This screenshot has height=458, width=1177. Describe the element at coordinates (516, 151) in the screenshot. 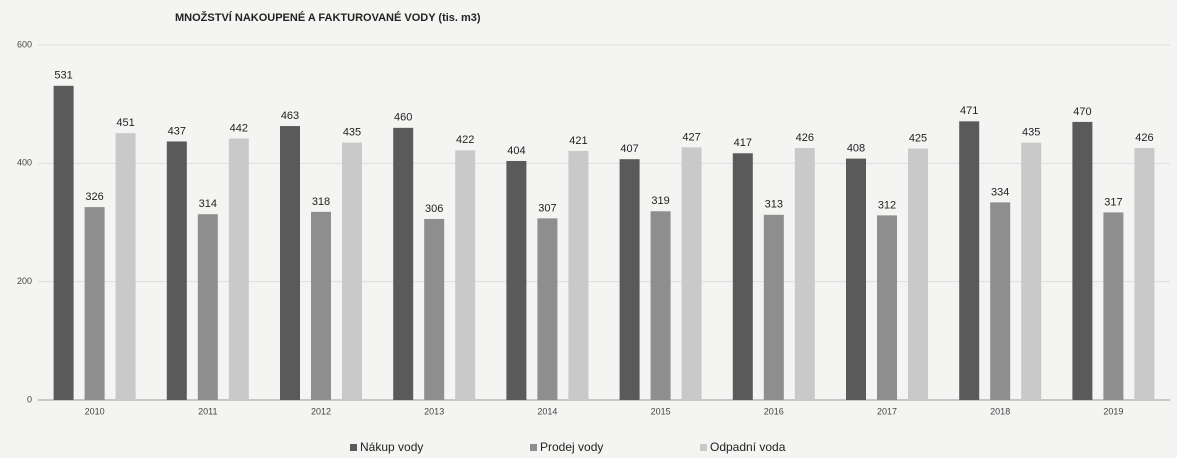

I see `value-label: 404` at that location.